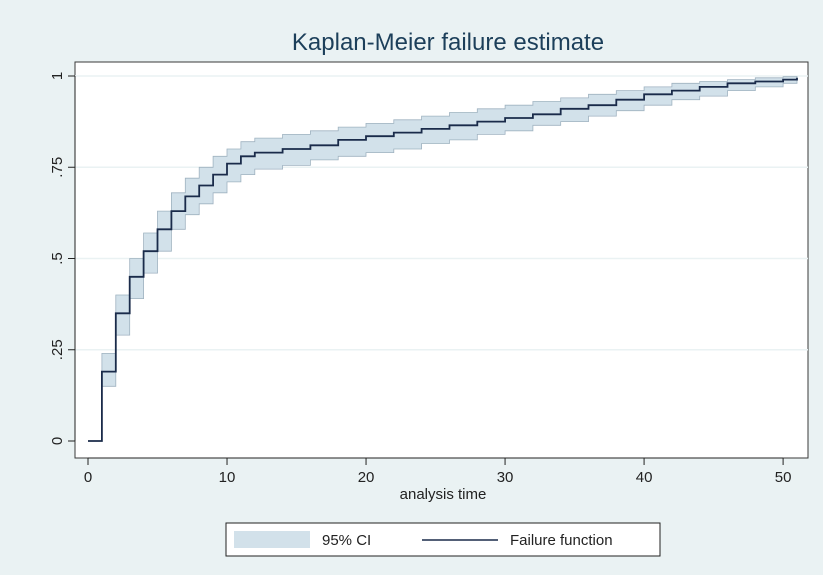 The width and height of the screenshot is (823, 575). I want to click on x-tick-label-4: 40, so click(644, 477).